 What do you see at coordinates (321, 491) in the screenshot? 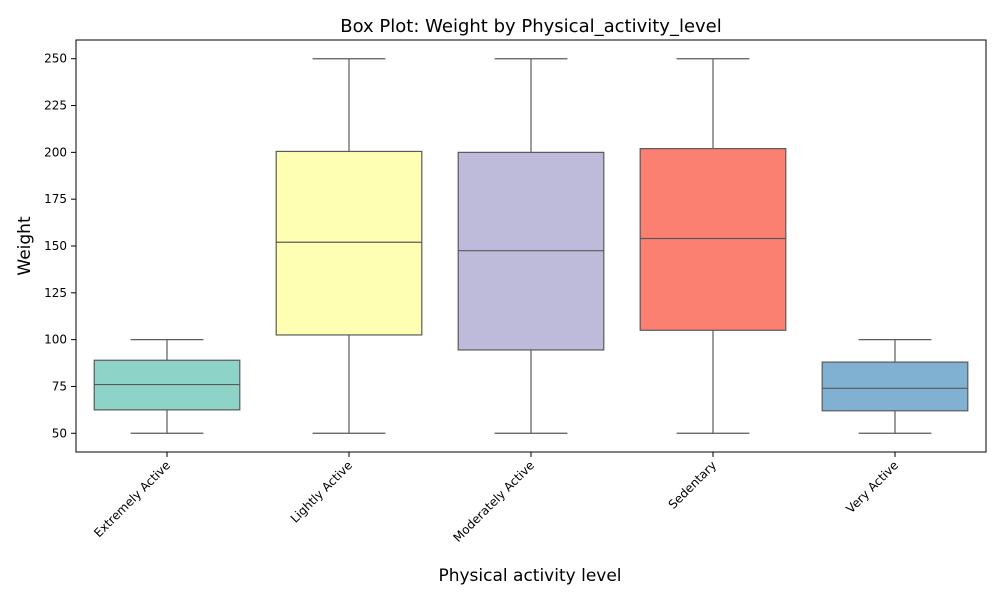
I see `x-tick-label: Lightly Active` at bounding box center [321, 491].